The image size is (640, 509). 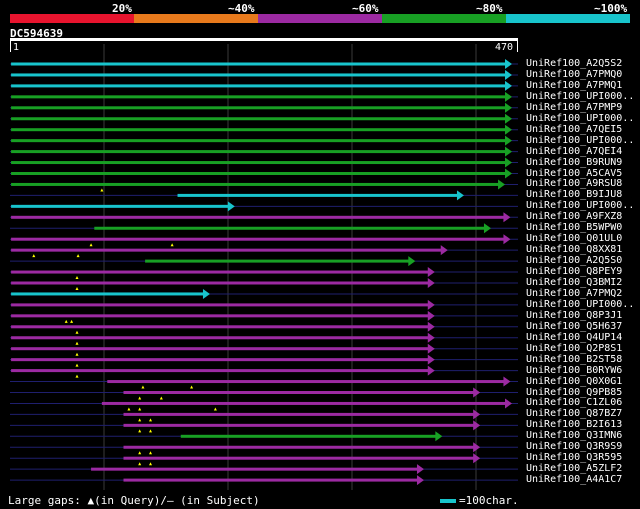 What do you see at coordinates (574, 272) in the screenshot?
I see `hit-label: UniRef100_Q8PEY9` at bounding box center [574, 272].